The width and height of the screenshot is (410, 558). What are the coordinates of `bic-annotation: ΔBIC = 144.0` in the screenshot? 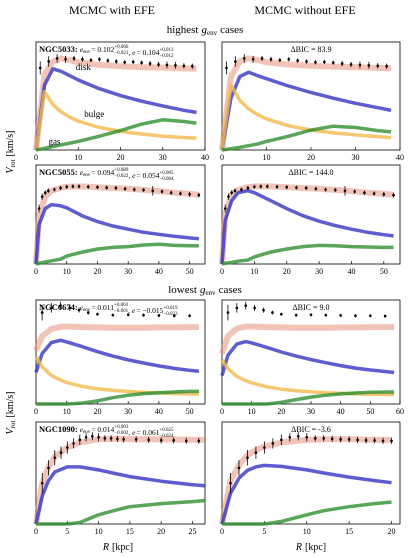 It's located at (311, 172).